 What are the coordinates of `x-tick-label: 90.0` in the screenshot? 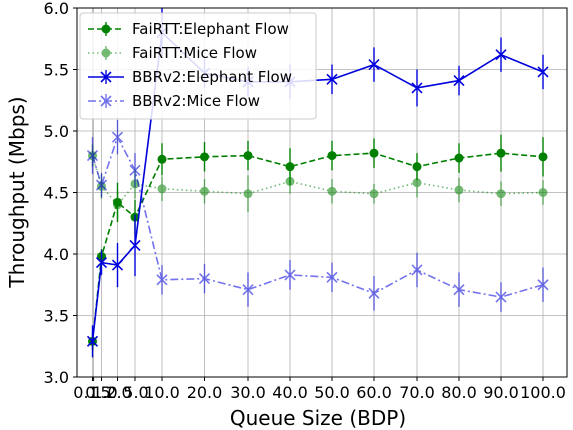 It's located at (501, 392).